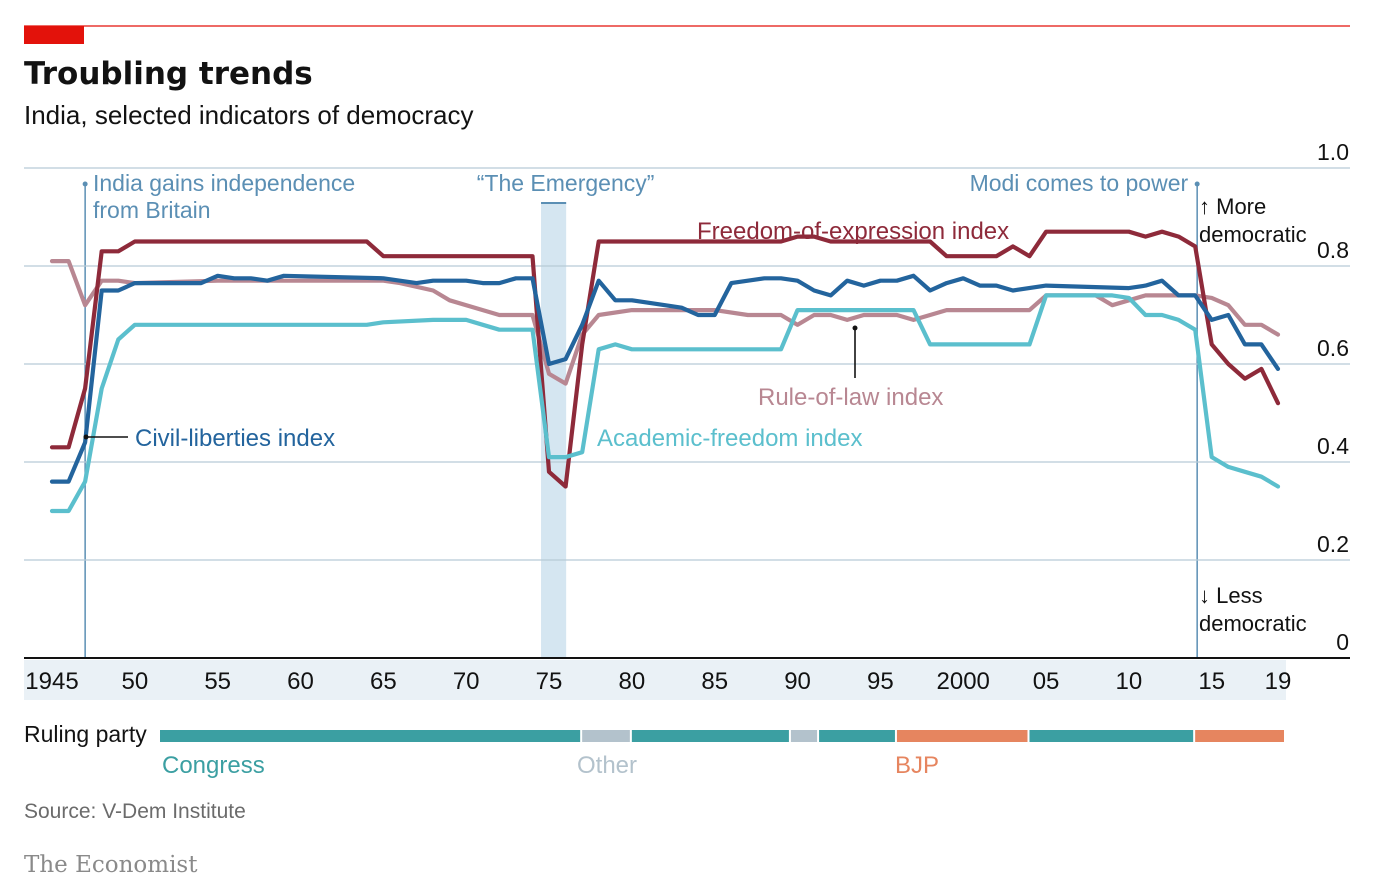 The height and width of the screenshot is (896, 1378). Describe the element at coordinates (1197, 184) in the screenshot. I see `modi-dot` at that location.